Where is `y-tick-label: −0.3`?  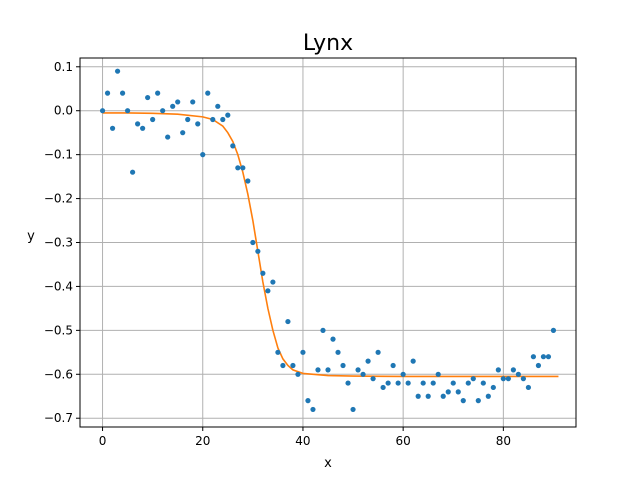 y-tick-label: −0.3 is located at coordinates (58, 243).